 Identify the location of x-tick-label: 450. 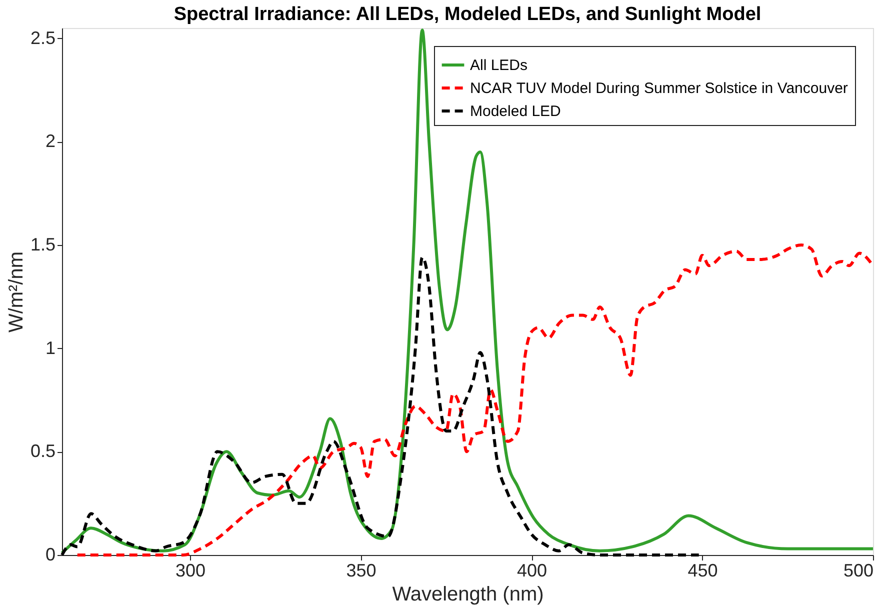
(703, 570).